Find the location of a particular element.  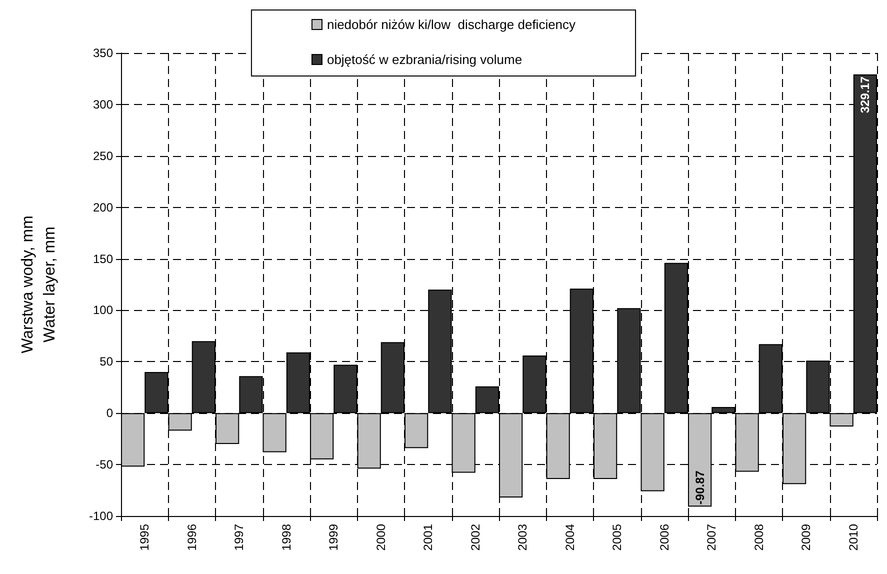

data-label: 329.17 is located at coordinates (865, 95).